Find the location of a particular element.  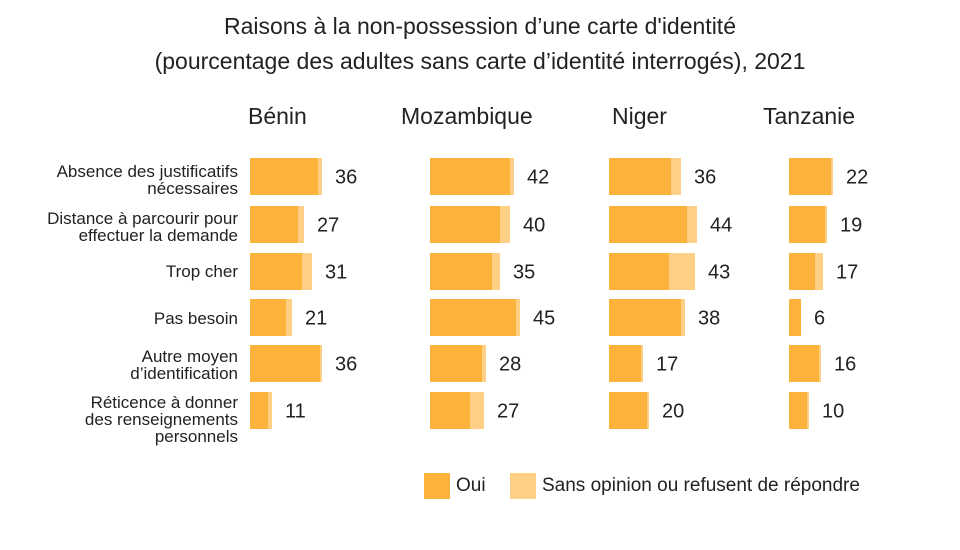

data-label-mozambique: 27 is located at coordinates (508, 412).